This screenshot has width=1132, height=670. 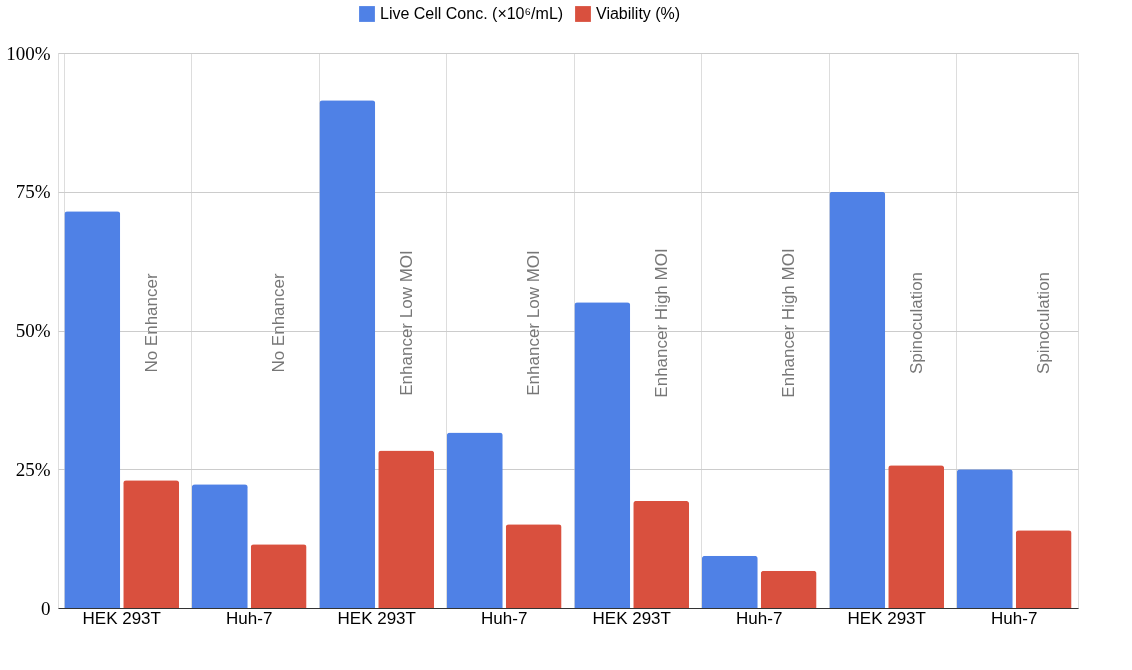 What do you see at coordinates (33, 330) in the screenshot?
I see `y-tick-label: 50%` at bounding box center [33, 330].